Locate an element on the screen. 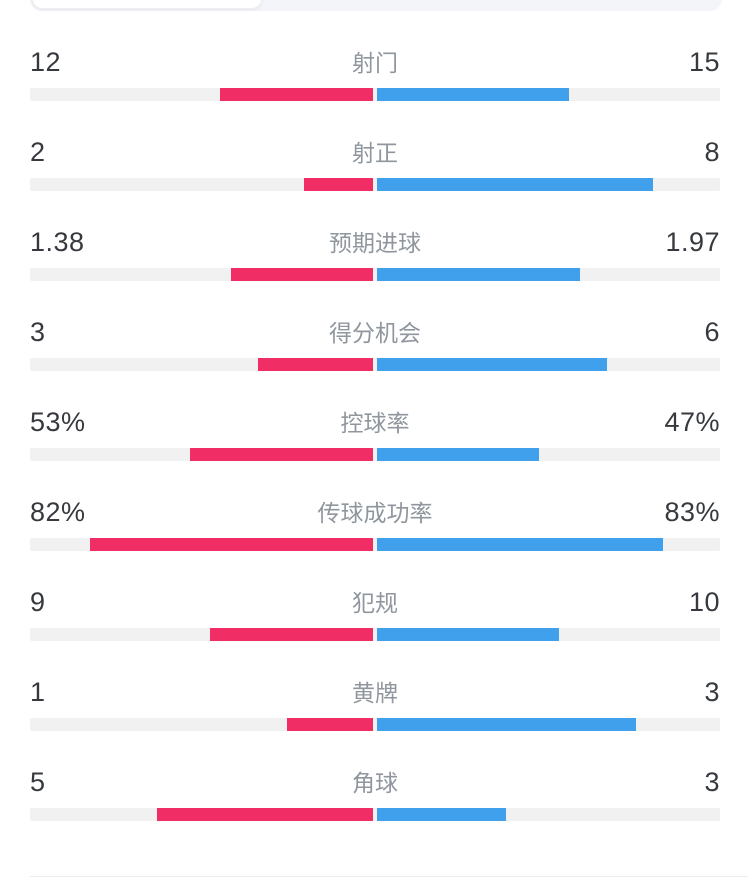 This screenshot has height=882, width=750. stat-row-text-line: 12 射门 15 is located at coordinates (375, 62).